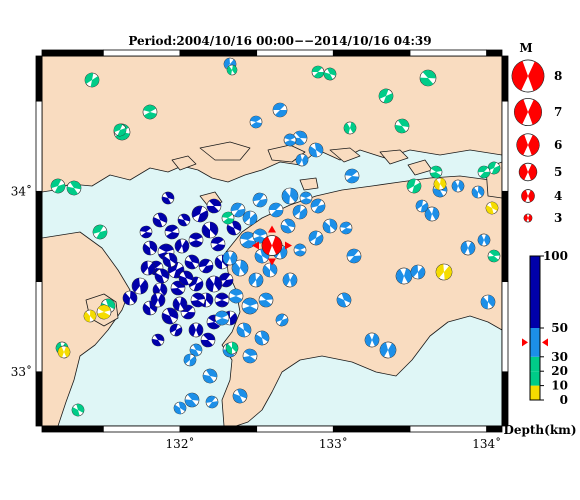  Describe the element at coordinates (558, 172) in the screenshot. I see `magnitude-legend-label: 5` at that location.